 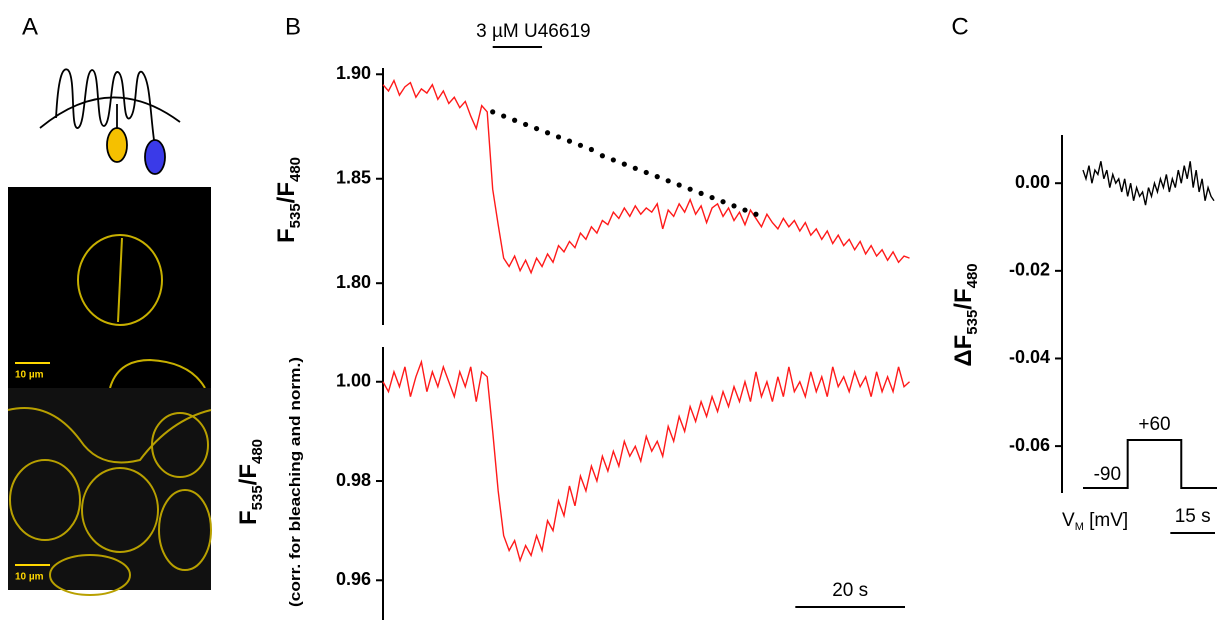 I want to click on y-tick-label: 1.00, so click(x=353, y=380).